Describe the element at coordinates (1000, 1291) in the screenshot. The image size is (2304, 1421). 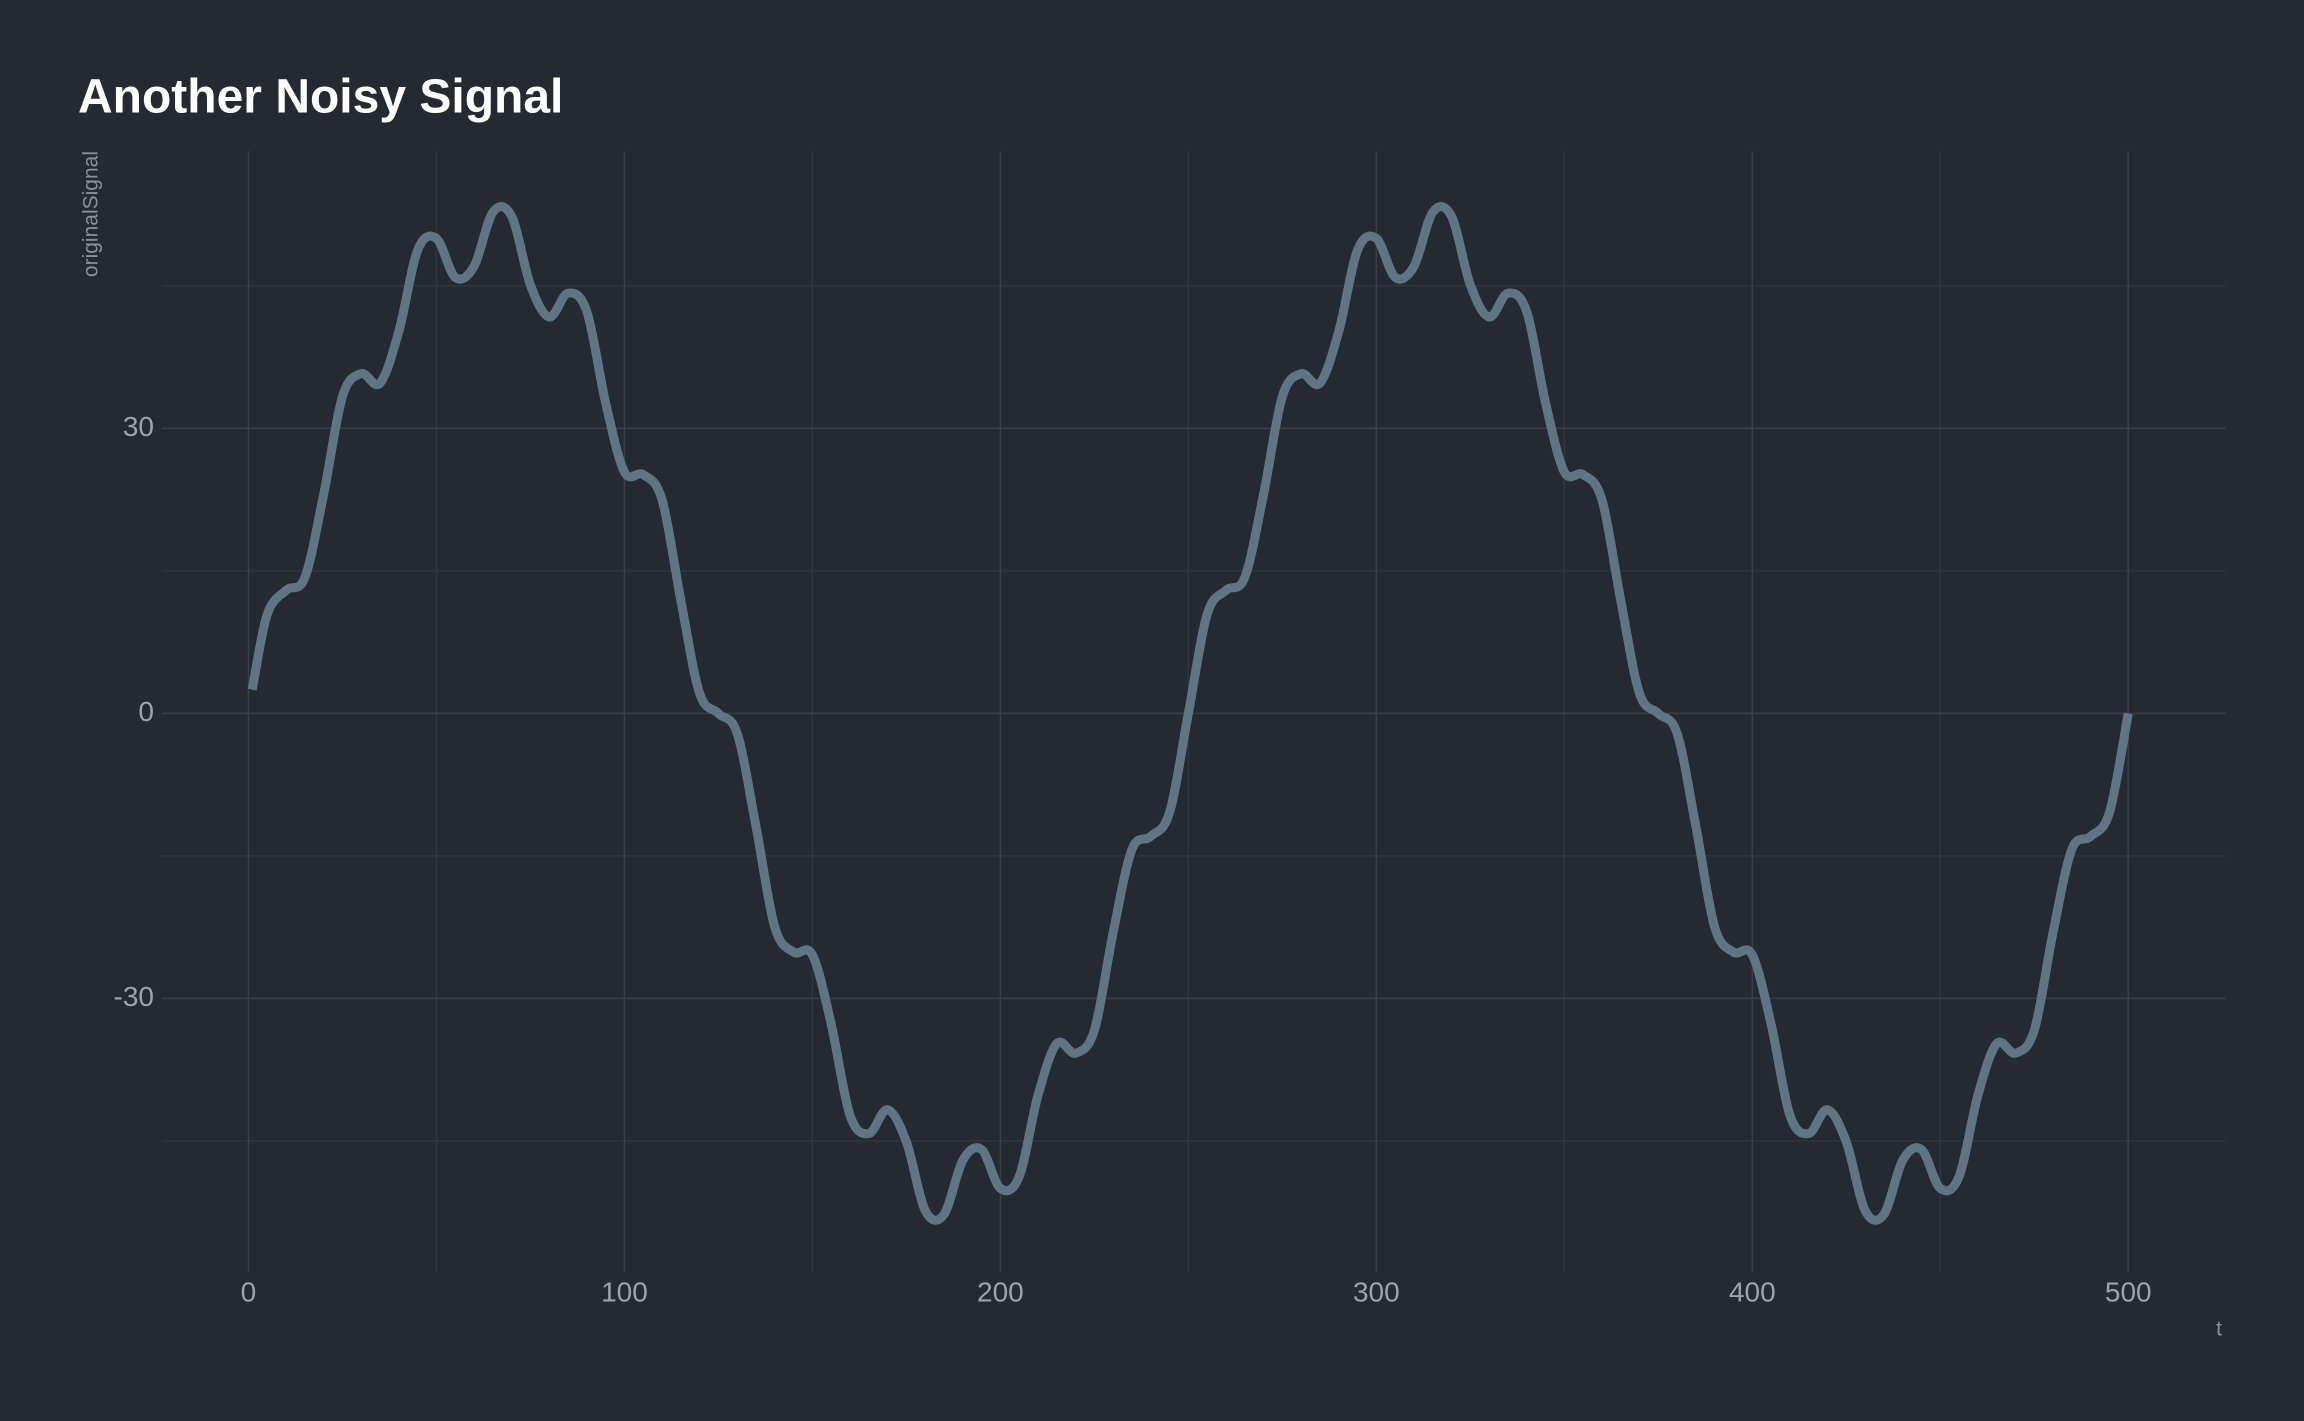
I see `x-tick-label: 200` at that location.